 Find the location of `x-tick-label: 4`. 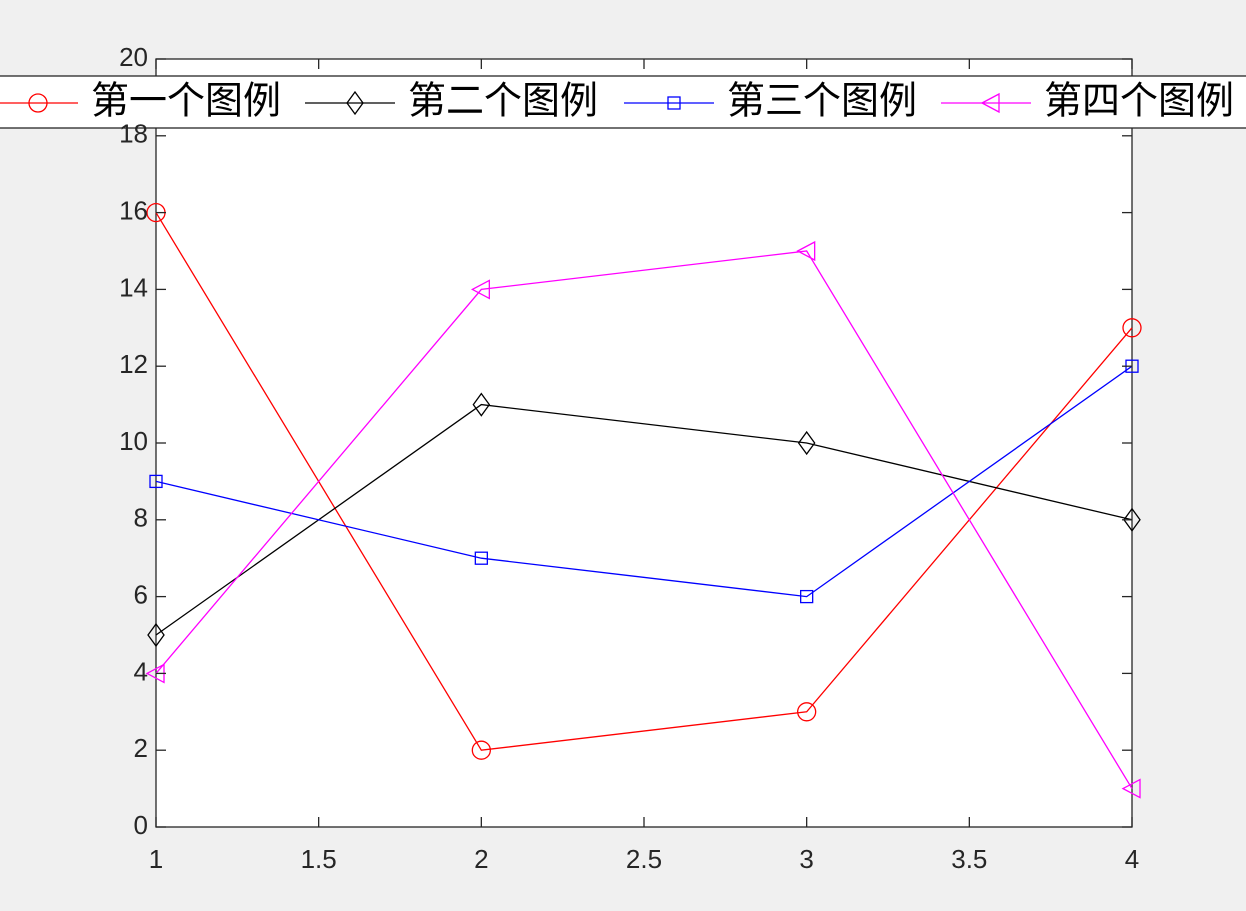

x-tick-label: 4 is located at coordinates (1132, 859).